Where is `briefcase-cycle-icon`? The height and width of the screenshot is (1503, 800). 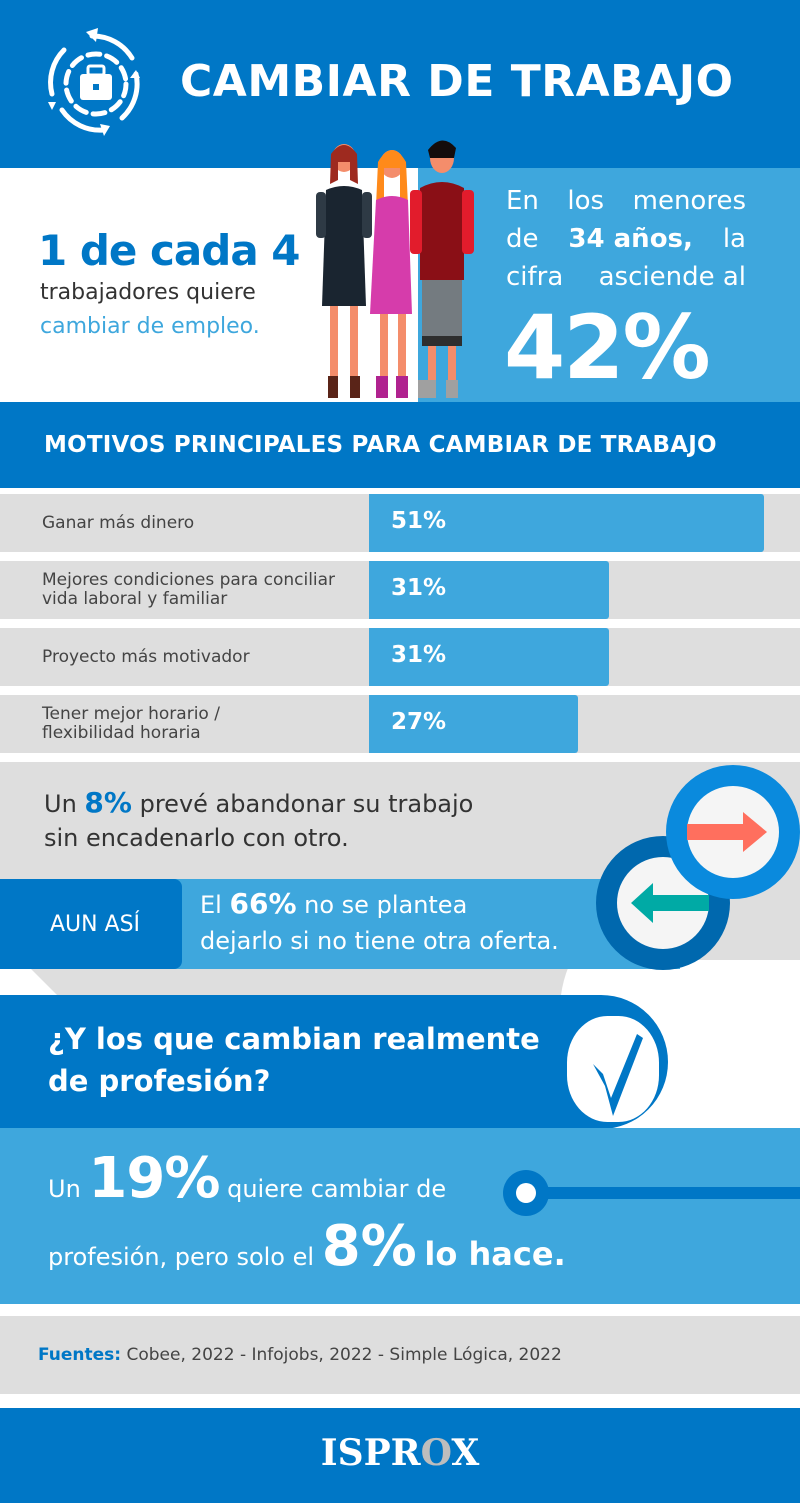
briefcase-cycle-icon is located at coordinates (94, 82).